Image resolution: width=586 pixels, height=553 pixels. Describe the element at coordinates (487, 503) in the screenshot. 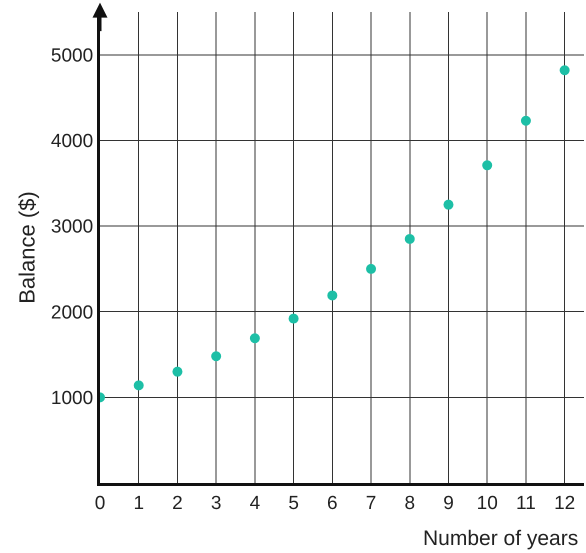

I see `x-tick-label: 10` at that location.